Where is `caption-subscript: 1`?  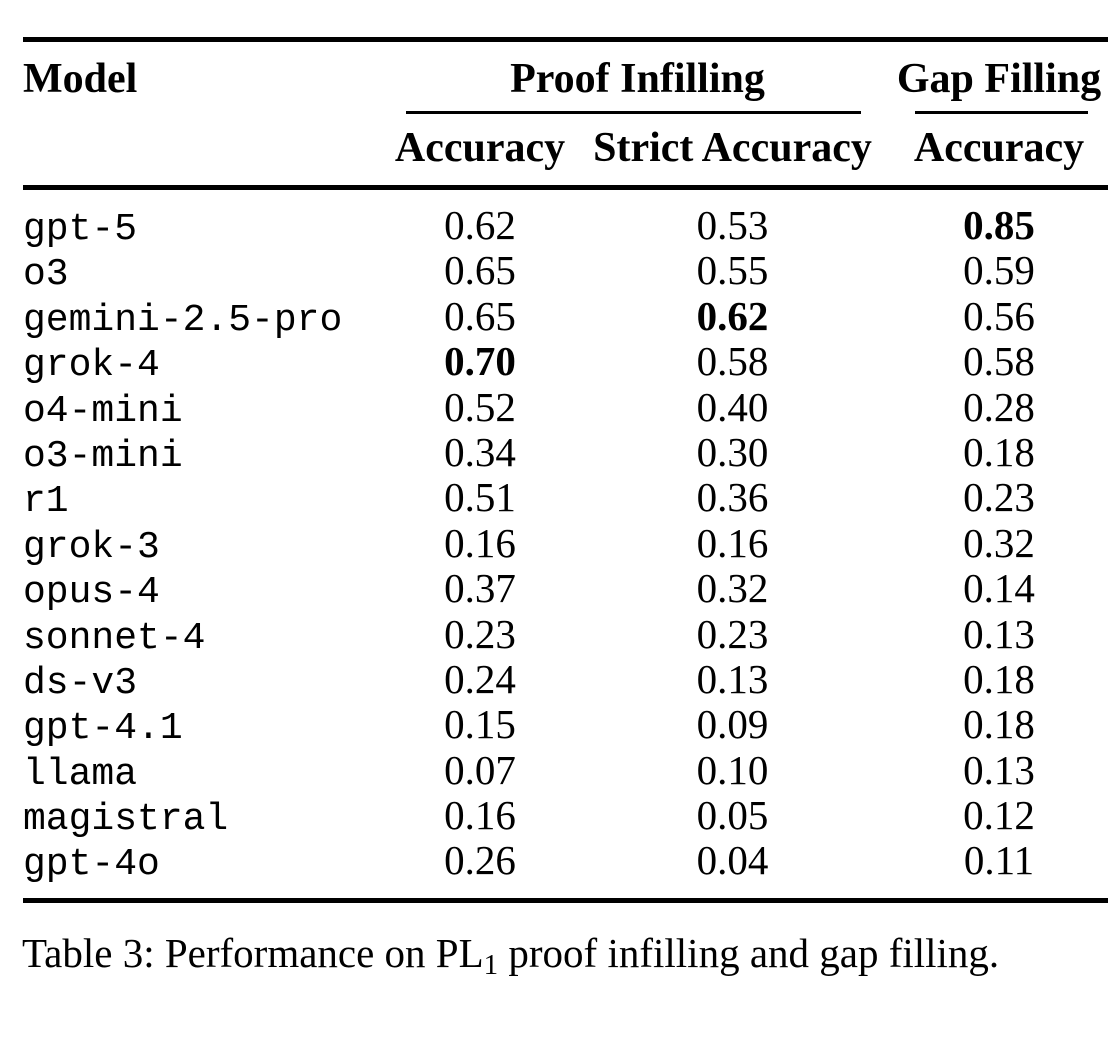 caption-subscript: 1 is located at coordinates (491, 965).